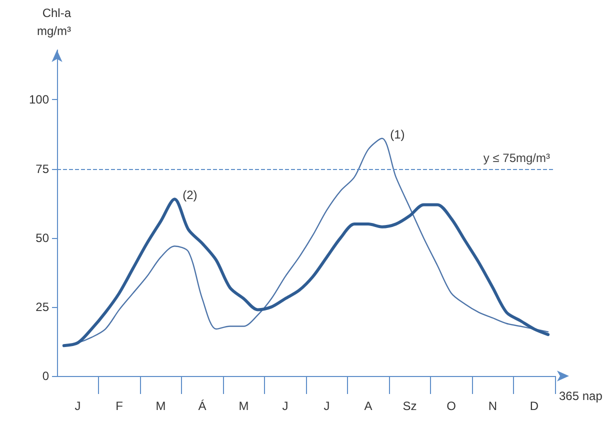 This screenshot has height=425, width=611. Describe the element at coordinates (43, 169) in the screenshot. I see `y-tick-label: 75` at that location.